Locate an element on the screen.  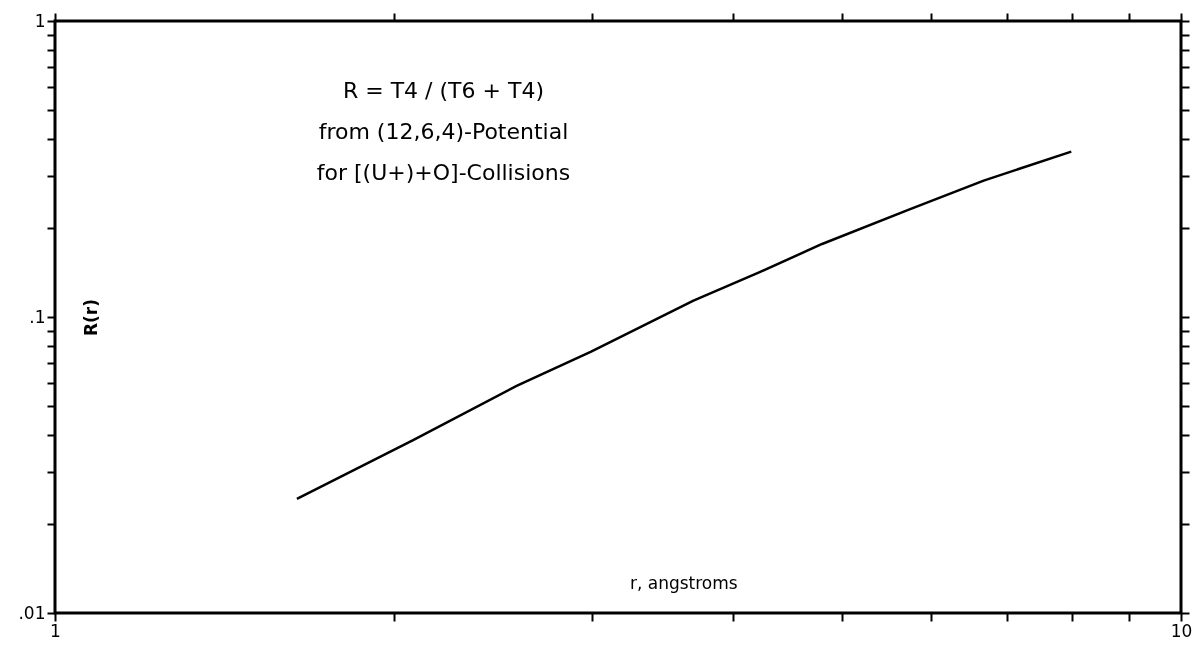
y-axis-title: R(r) is located at coordinates (90, 317).